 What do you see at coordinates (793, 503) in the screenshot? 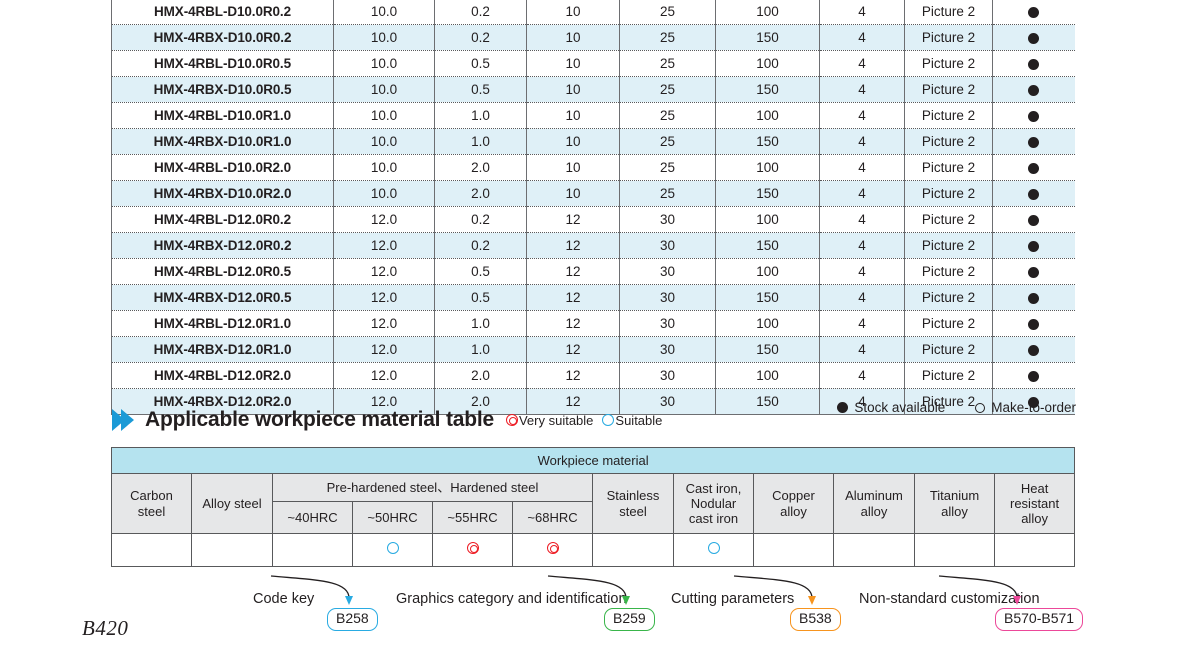
I see `header-copper-alloy-label: Copper alloy` at bounding box center [793, 503].